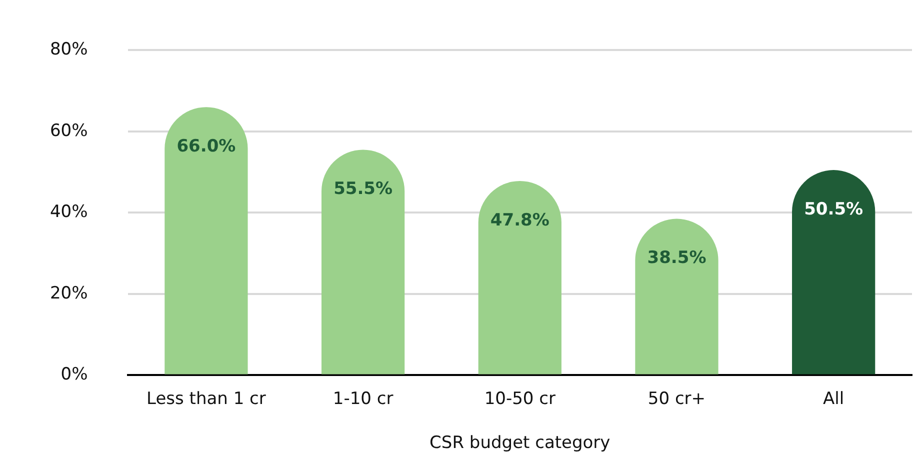 This screenshot has height=458, width=917. I want to click on x-axis-title: CSR budget category, so click(520, 443).